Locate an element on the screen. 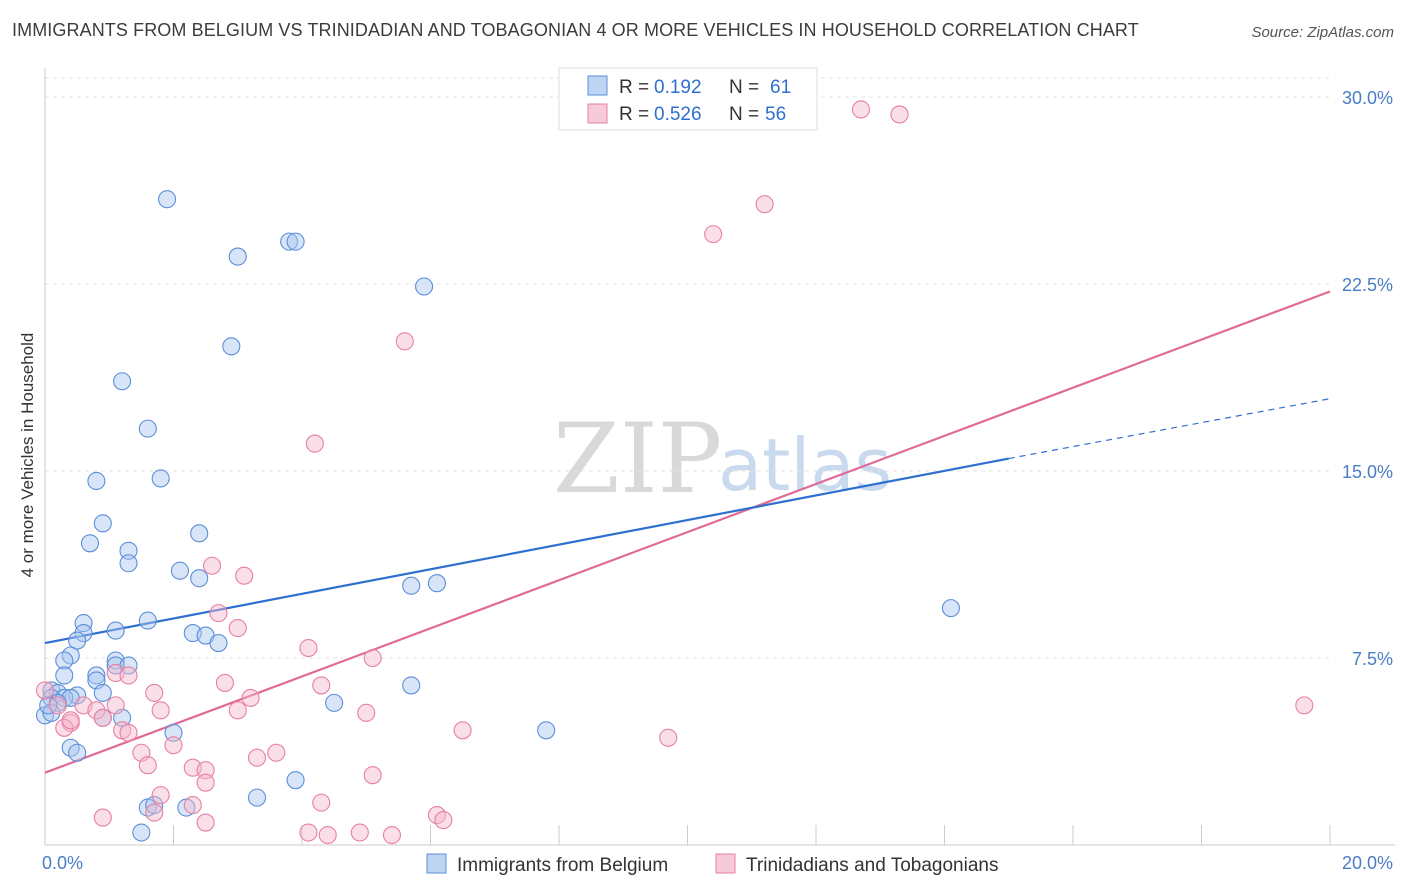 The image size is (1406, 892). x-tick-label-0: 0.0% is located at coordinates (62, 863).